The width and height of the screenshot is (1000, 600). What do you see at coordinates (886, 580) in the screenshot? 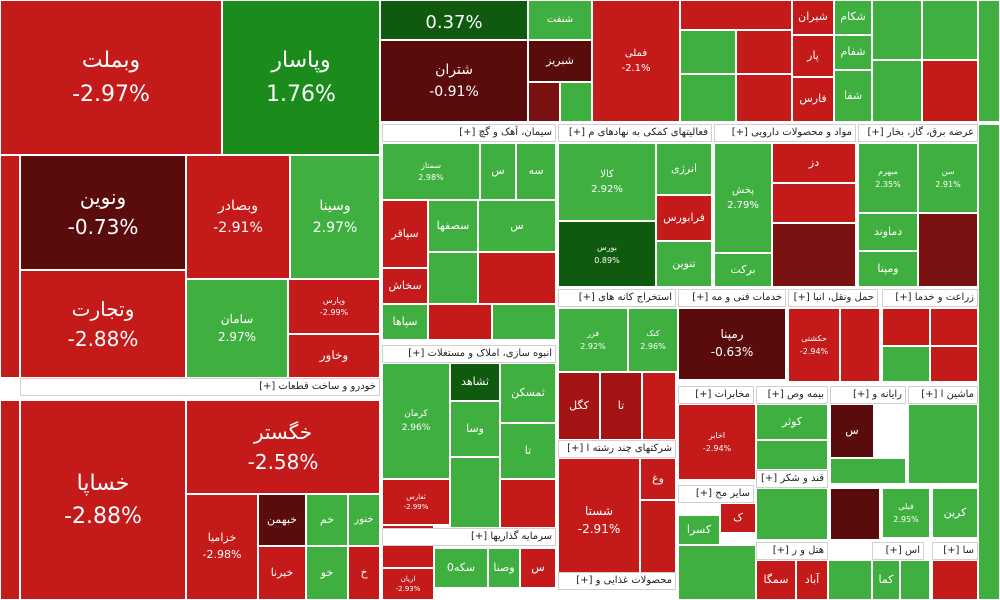
I see `treemap-tile: کما` at bounding box center [886, 580].